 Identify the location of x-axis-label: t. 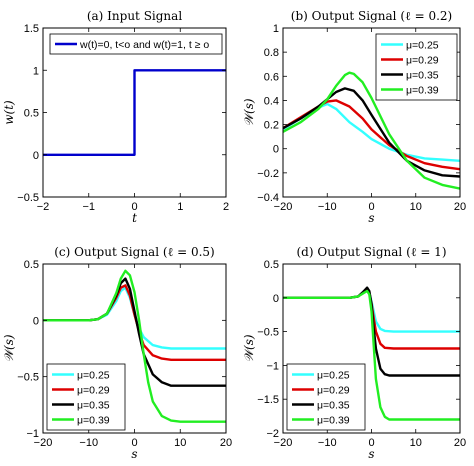
(134, 218).